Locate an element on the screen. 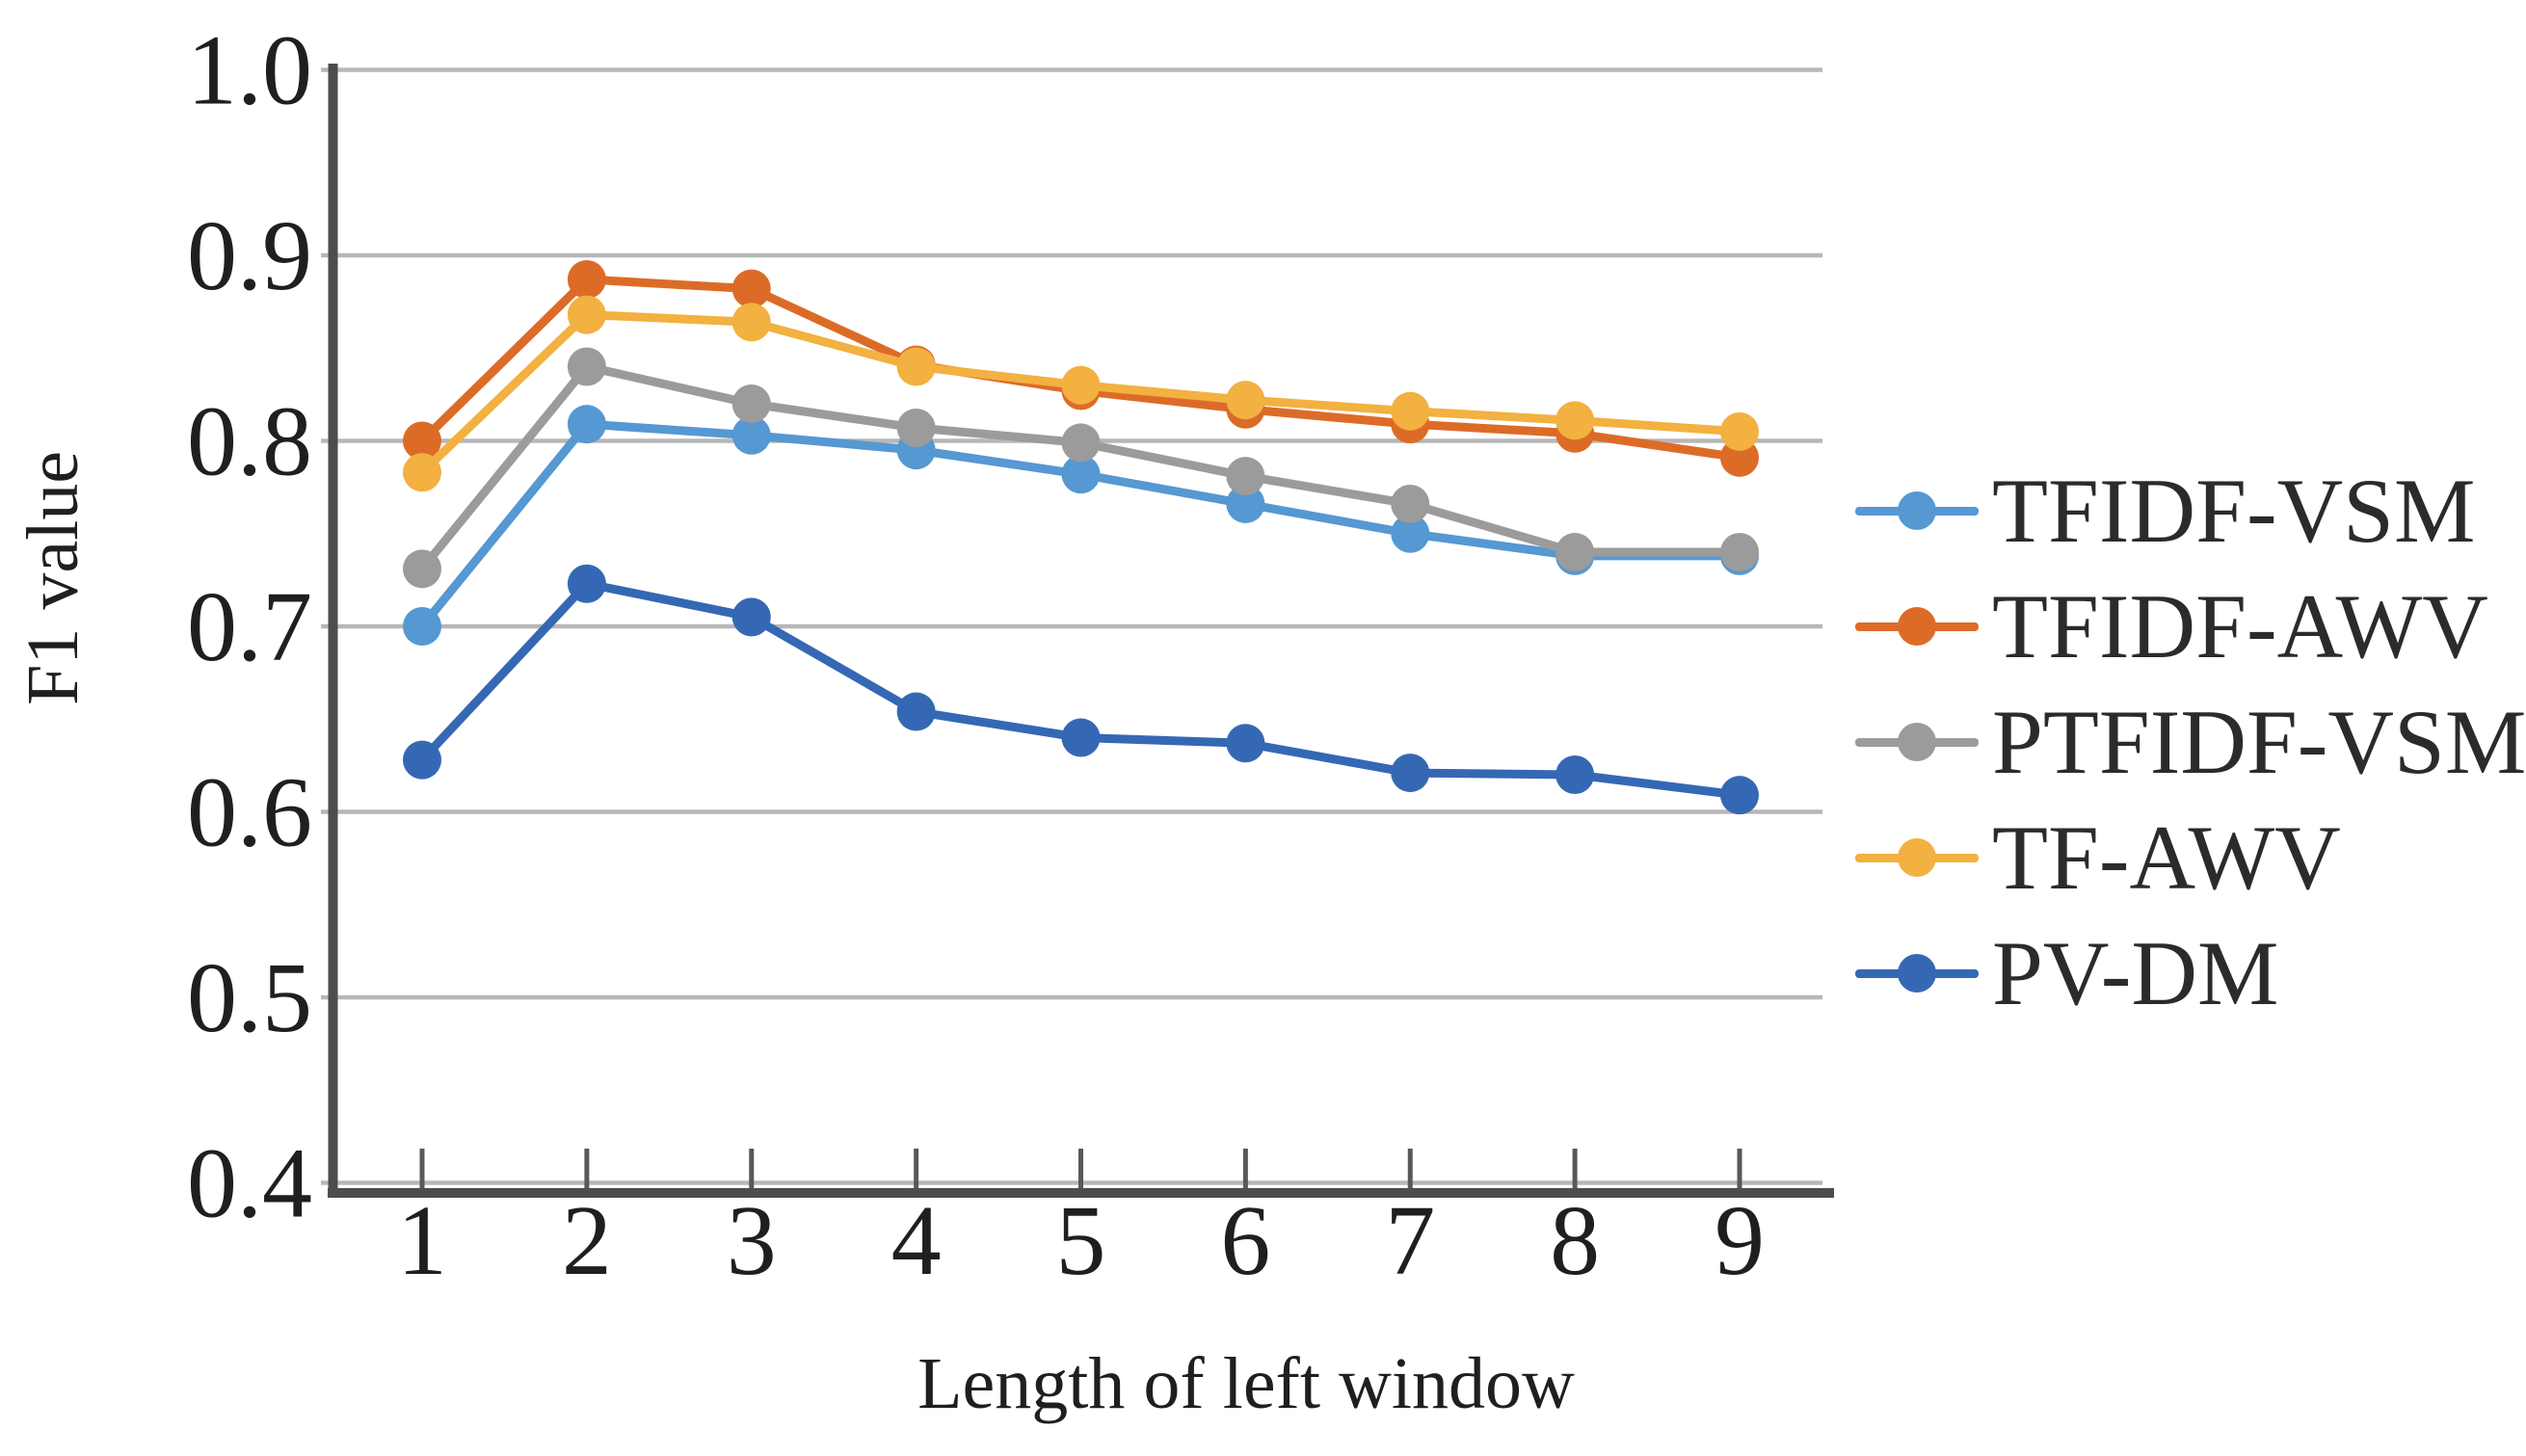  legend-item: TFIDF-AWV is located at coordinates (2183, 625).